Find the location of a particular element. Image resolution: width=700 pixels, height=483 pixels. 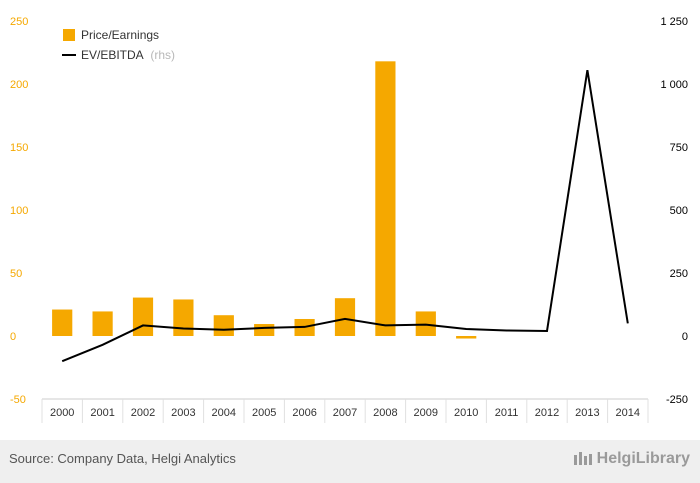

x-tick-label: 2007 is located at coordinates (345, 413).